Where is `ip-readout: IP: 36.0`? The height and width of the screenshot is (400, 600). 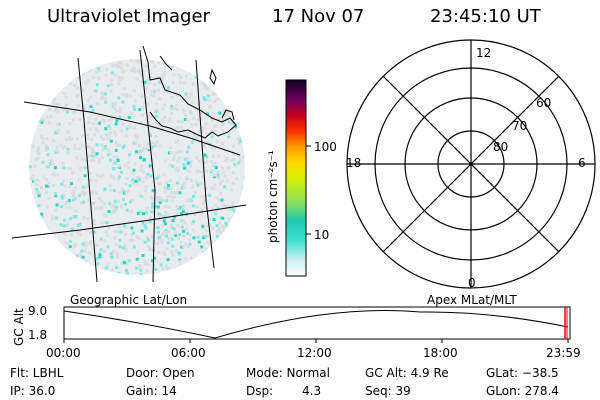 ip-readout: IP: 36.0 is located at coordinates (33, 391).